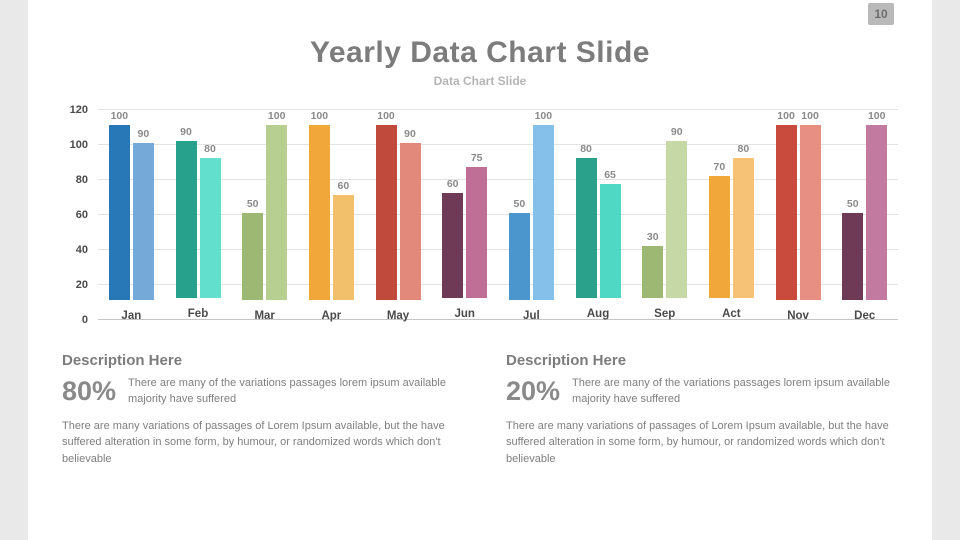 Image resolution: width=960 pixels, height=540 pixels. I want to click on bar-pair: 100 60, so click(331, 205).